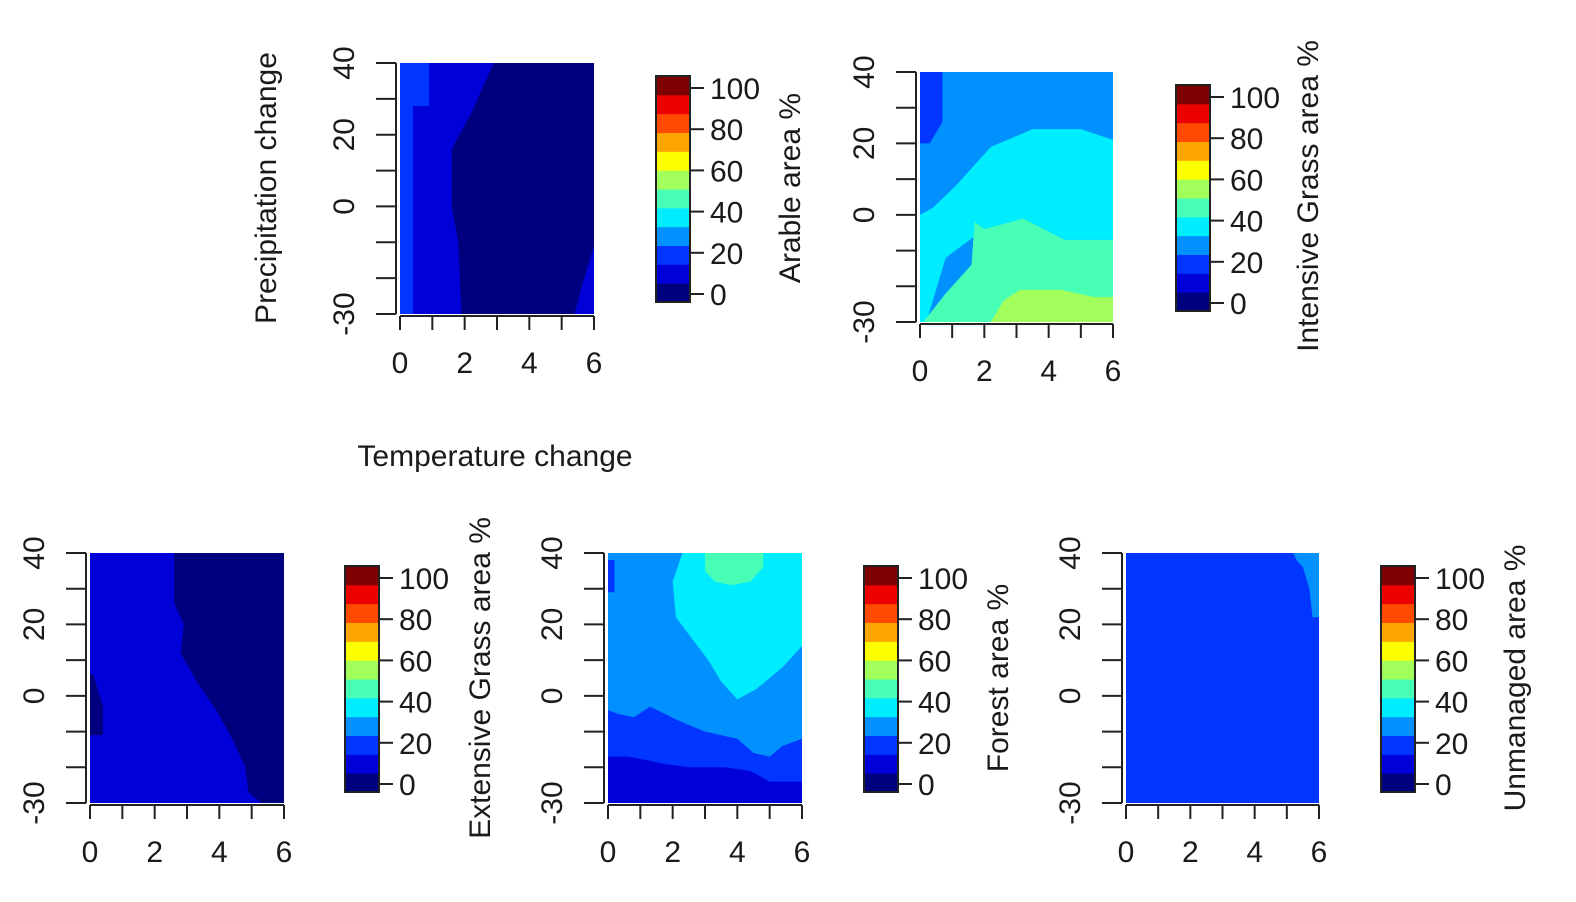  What do you see at coordinates (775, 702) in the screenshot?
I see `heatmap-panel-4: 0 2 4 6 -30 0 20 40 0 20 40 60 80 100 Forest area %` at bounding box center [775, 702].